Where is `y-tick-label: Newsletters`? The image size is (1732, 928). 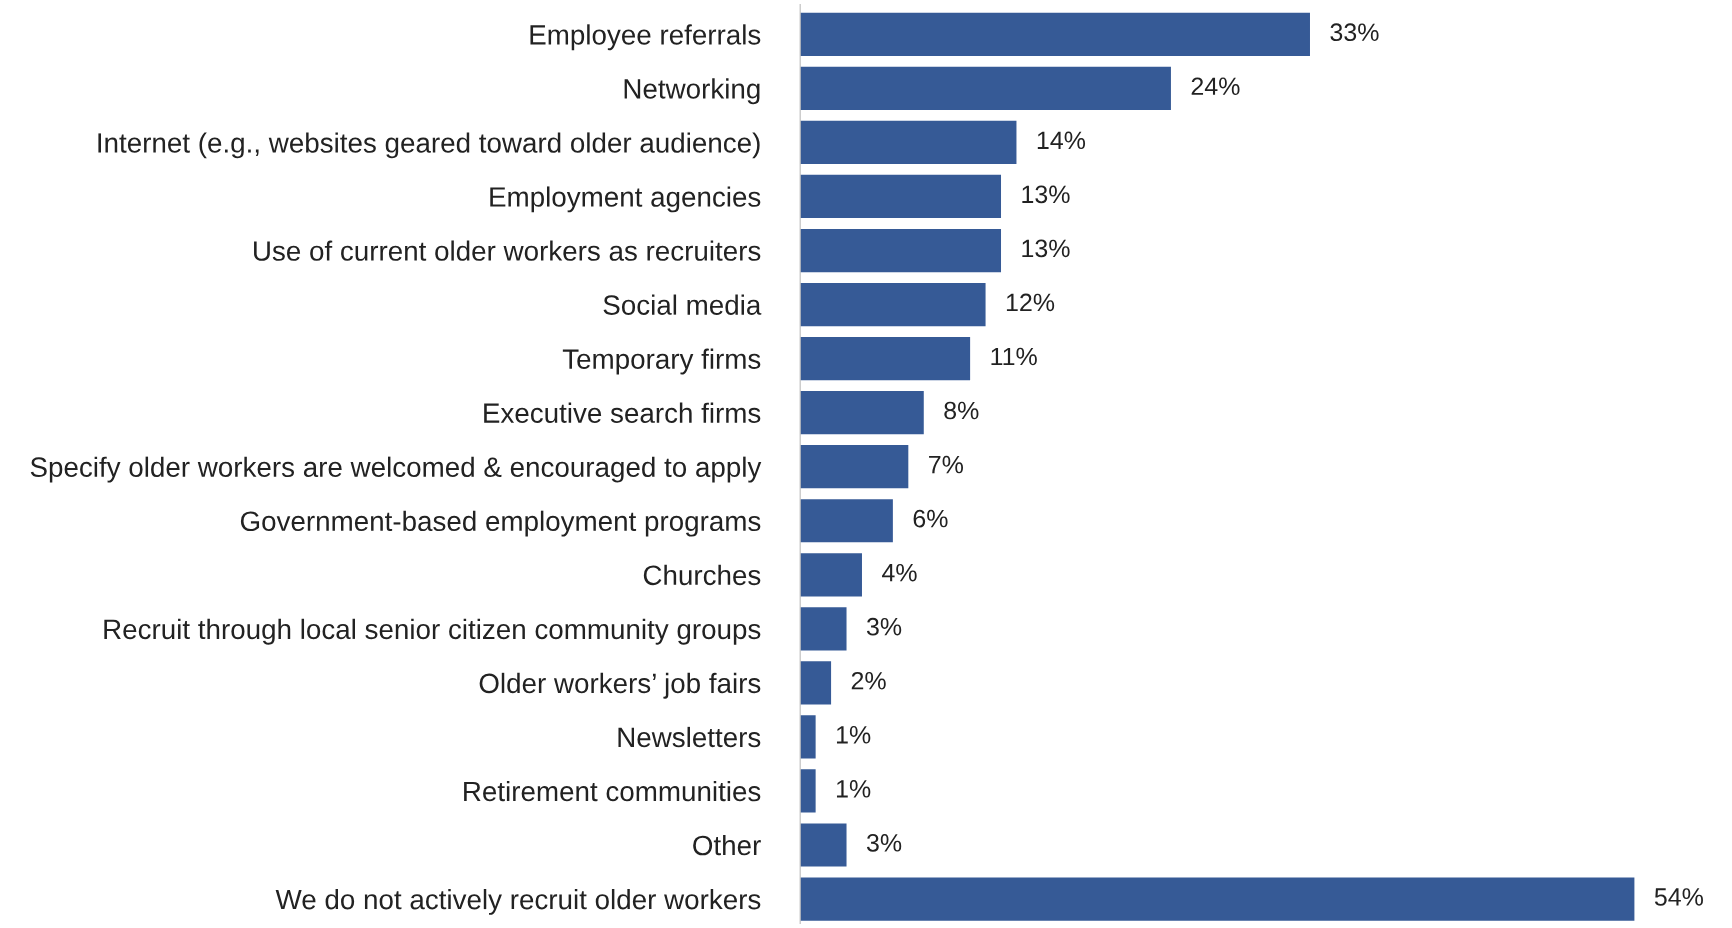 y-tick-label: Newsletters is located at coordinates (689, 737).